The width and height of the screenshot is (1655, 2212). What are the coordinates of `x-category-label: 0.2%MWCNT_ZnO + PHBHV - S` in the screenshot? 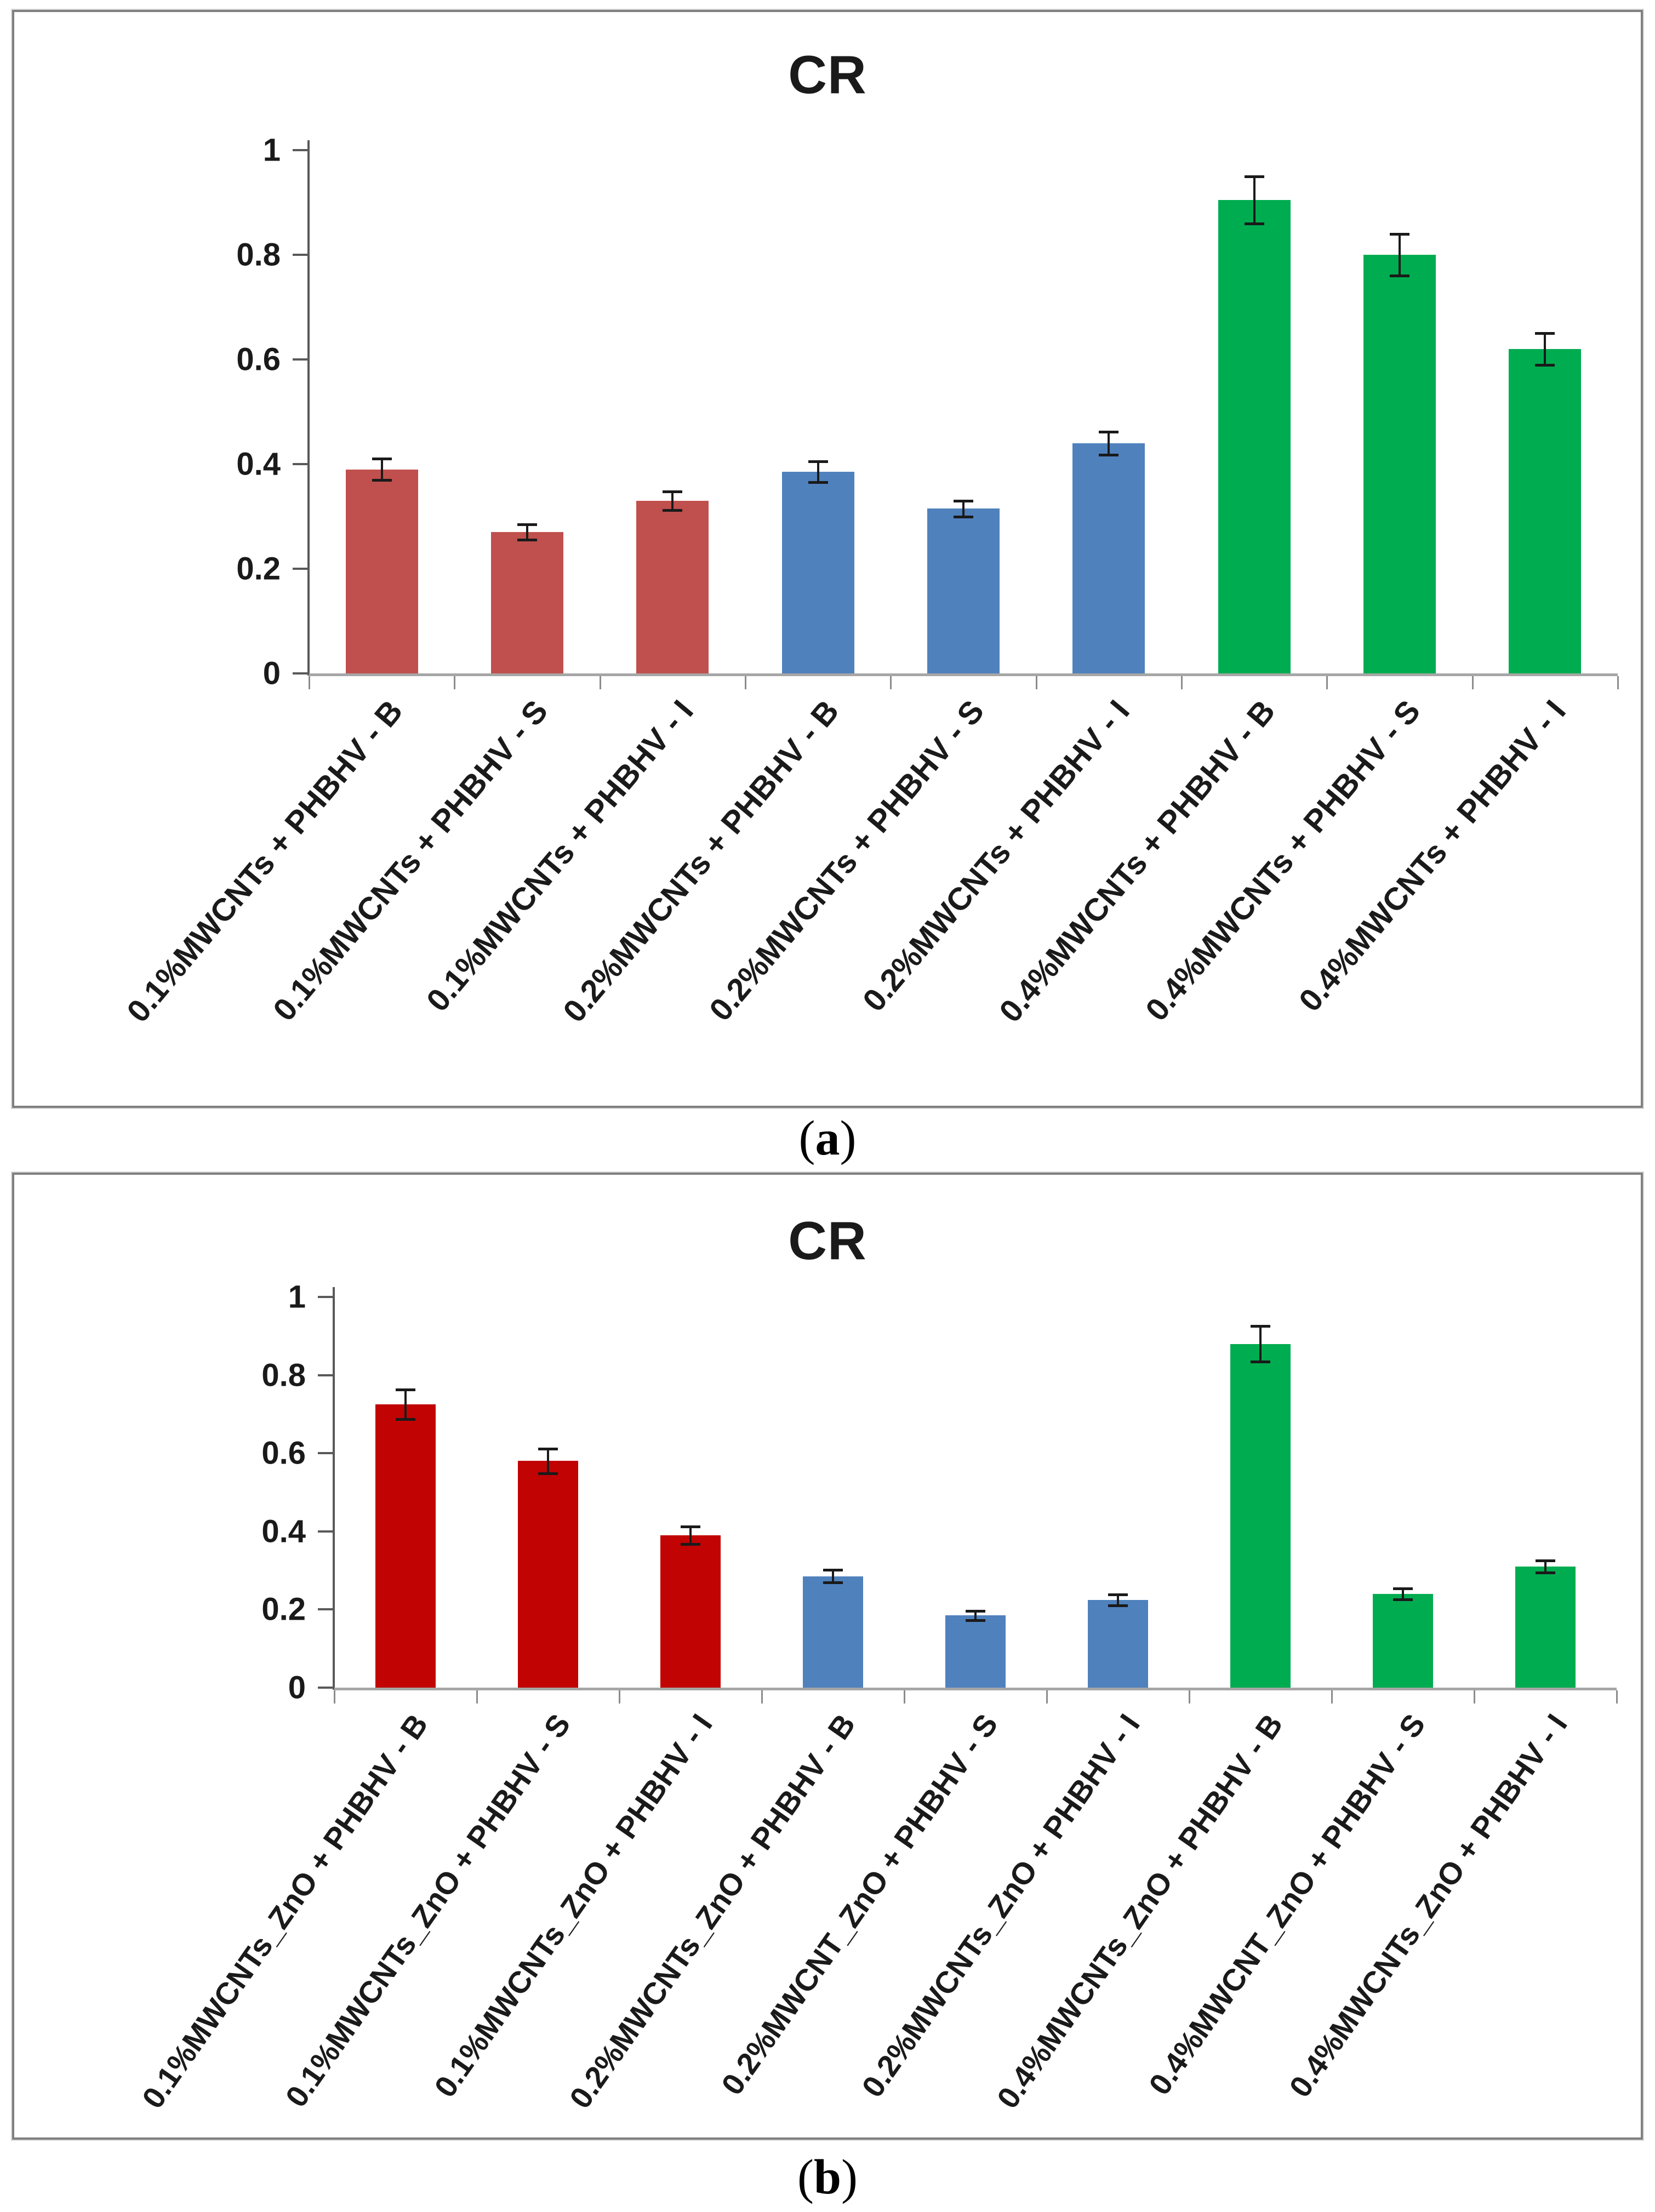 It's located at (859, 1904).